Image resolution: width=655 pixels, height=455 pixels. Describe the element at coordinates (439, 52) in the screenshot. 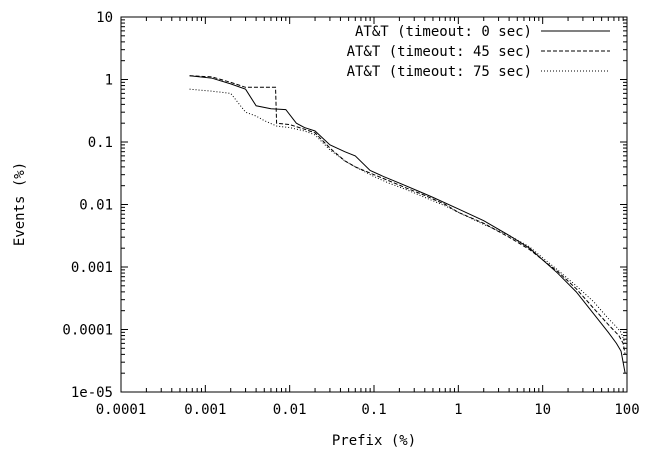

I see `legend-label-1: AT&T (timeout: 45 sec)` at that location.